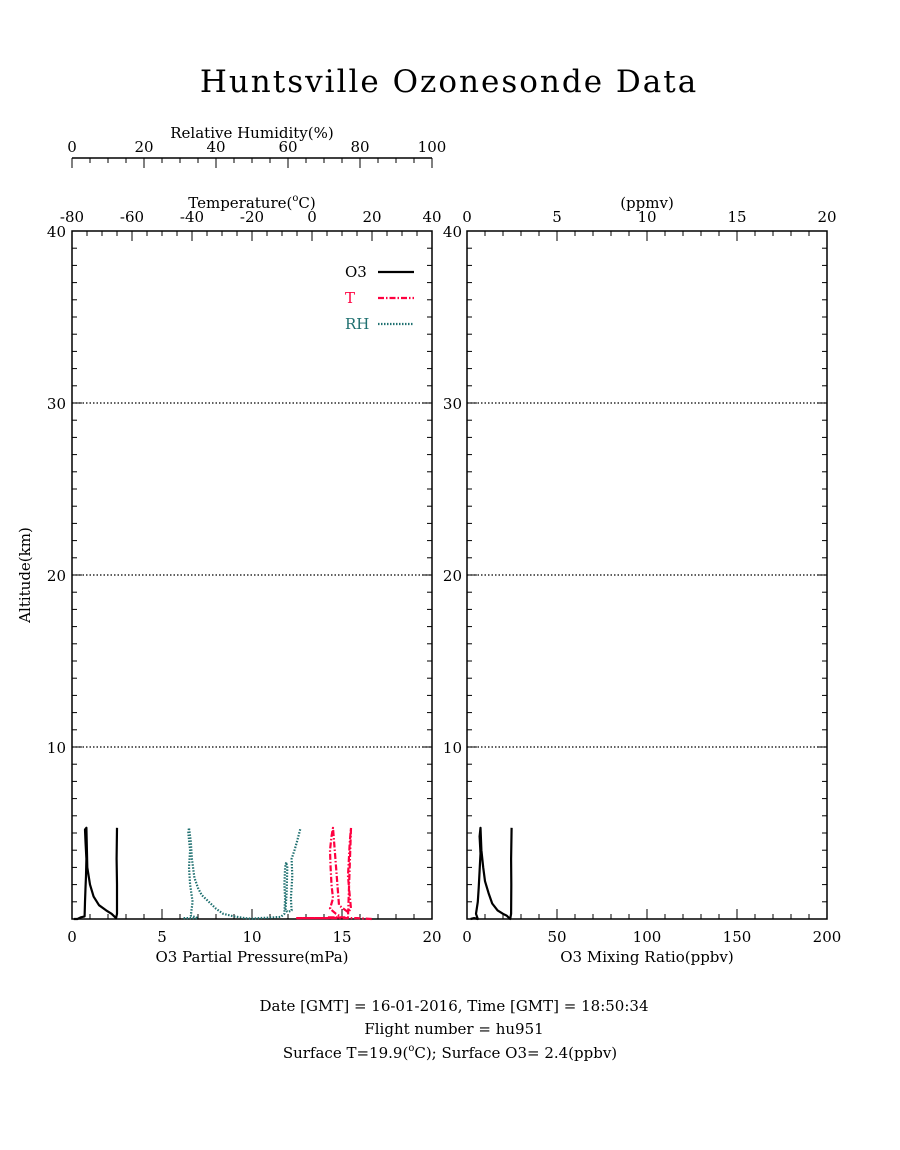  I want to click on footer-flight-number: Flight number = hu951, so click(453, 1029).